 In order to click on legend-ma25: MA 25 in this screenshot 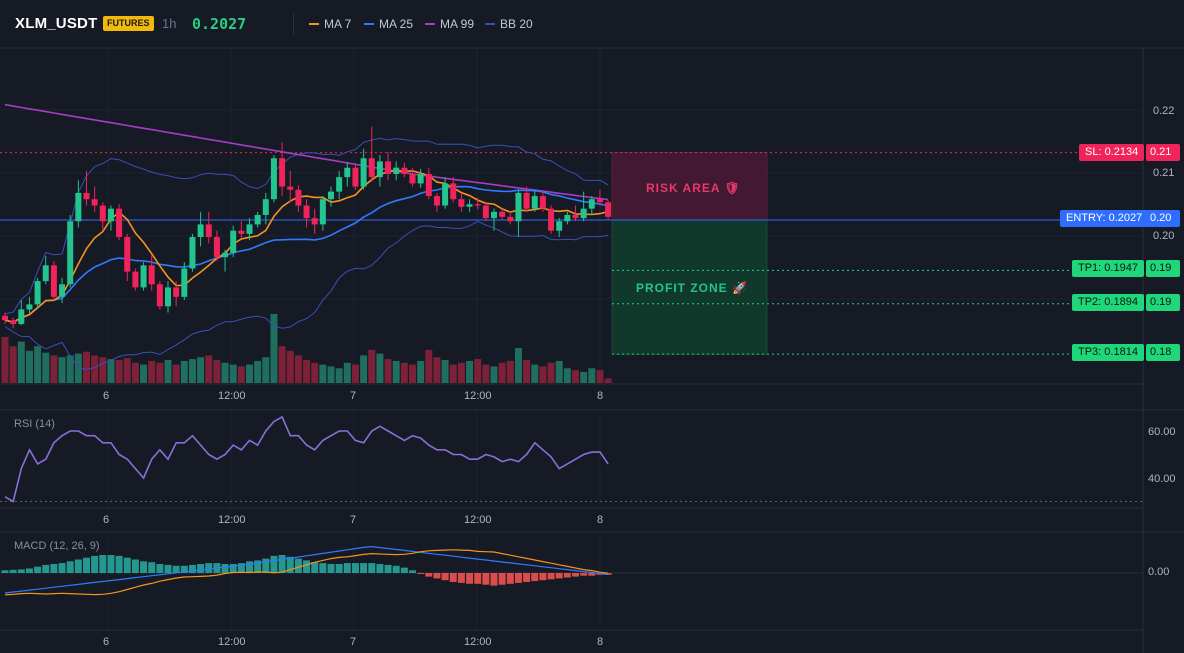, I will do `click(388, 24)`.